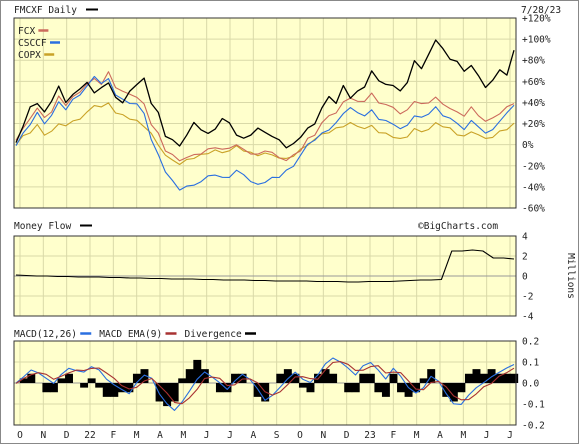 This screenshot has height=444, width=579. Describe the element at coordinates (393, 435) in the screenshot. I see `x-tick-label: F` at that location.